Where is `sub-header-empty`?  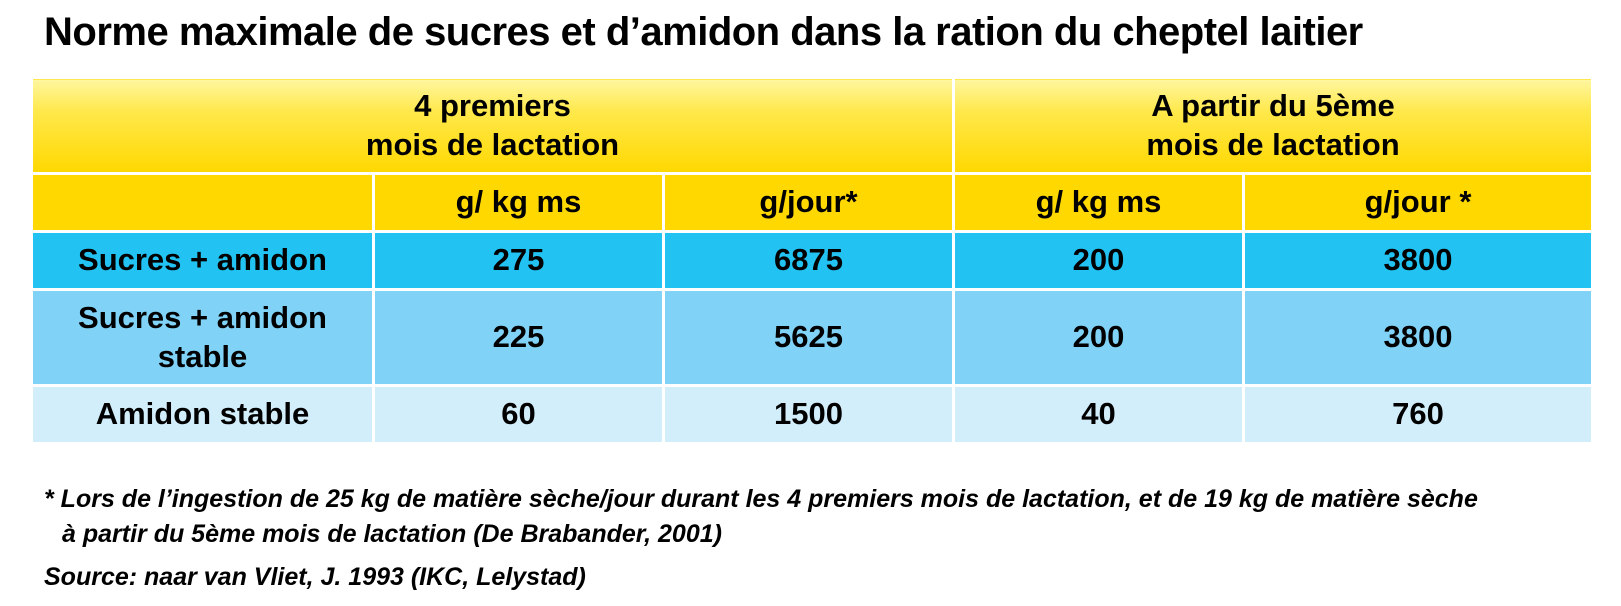
sub-header-empty is located at coordinates (202, 202).